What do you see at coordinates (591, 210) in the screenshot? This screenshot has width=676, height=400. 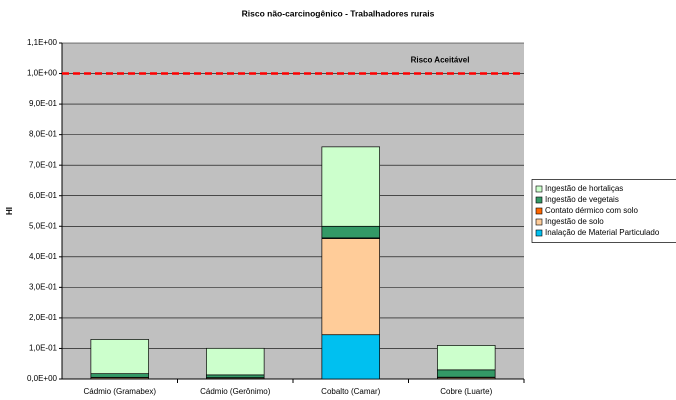 I see `legend-label: Contato dérmico com solo` at bounding box center [591, 210].